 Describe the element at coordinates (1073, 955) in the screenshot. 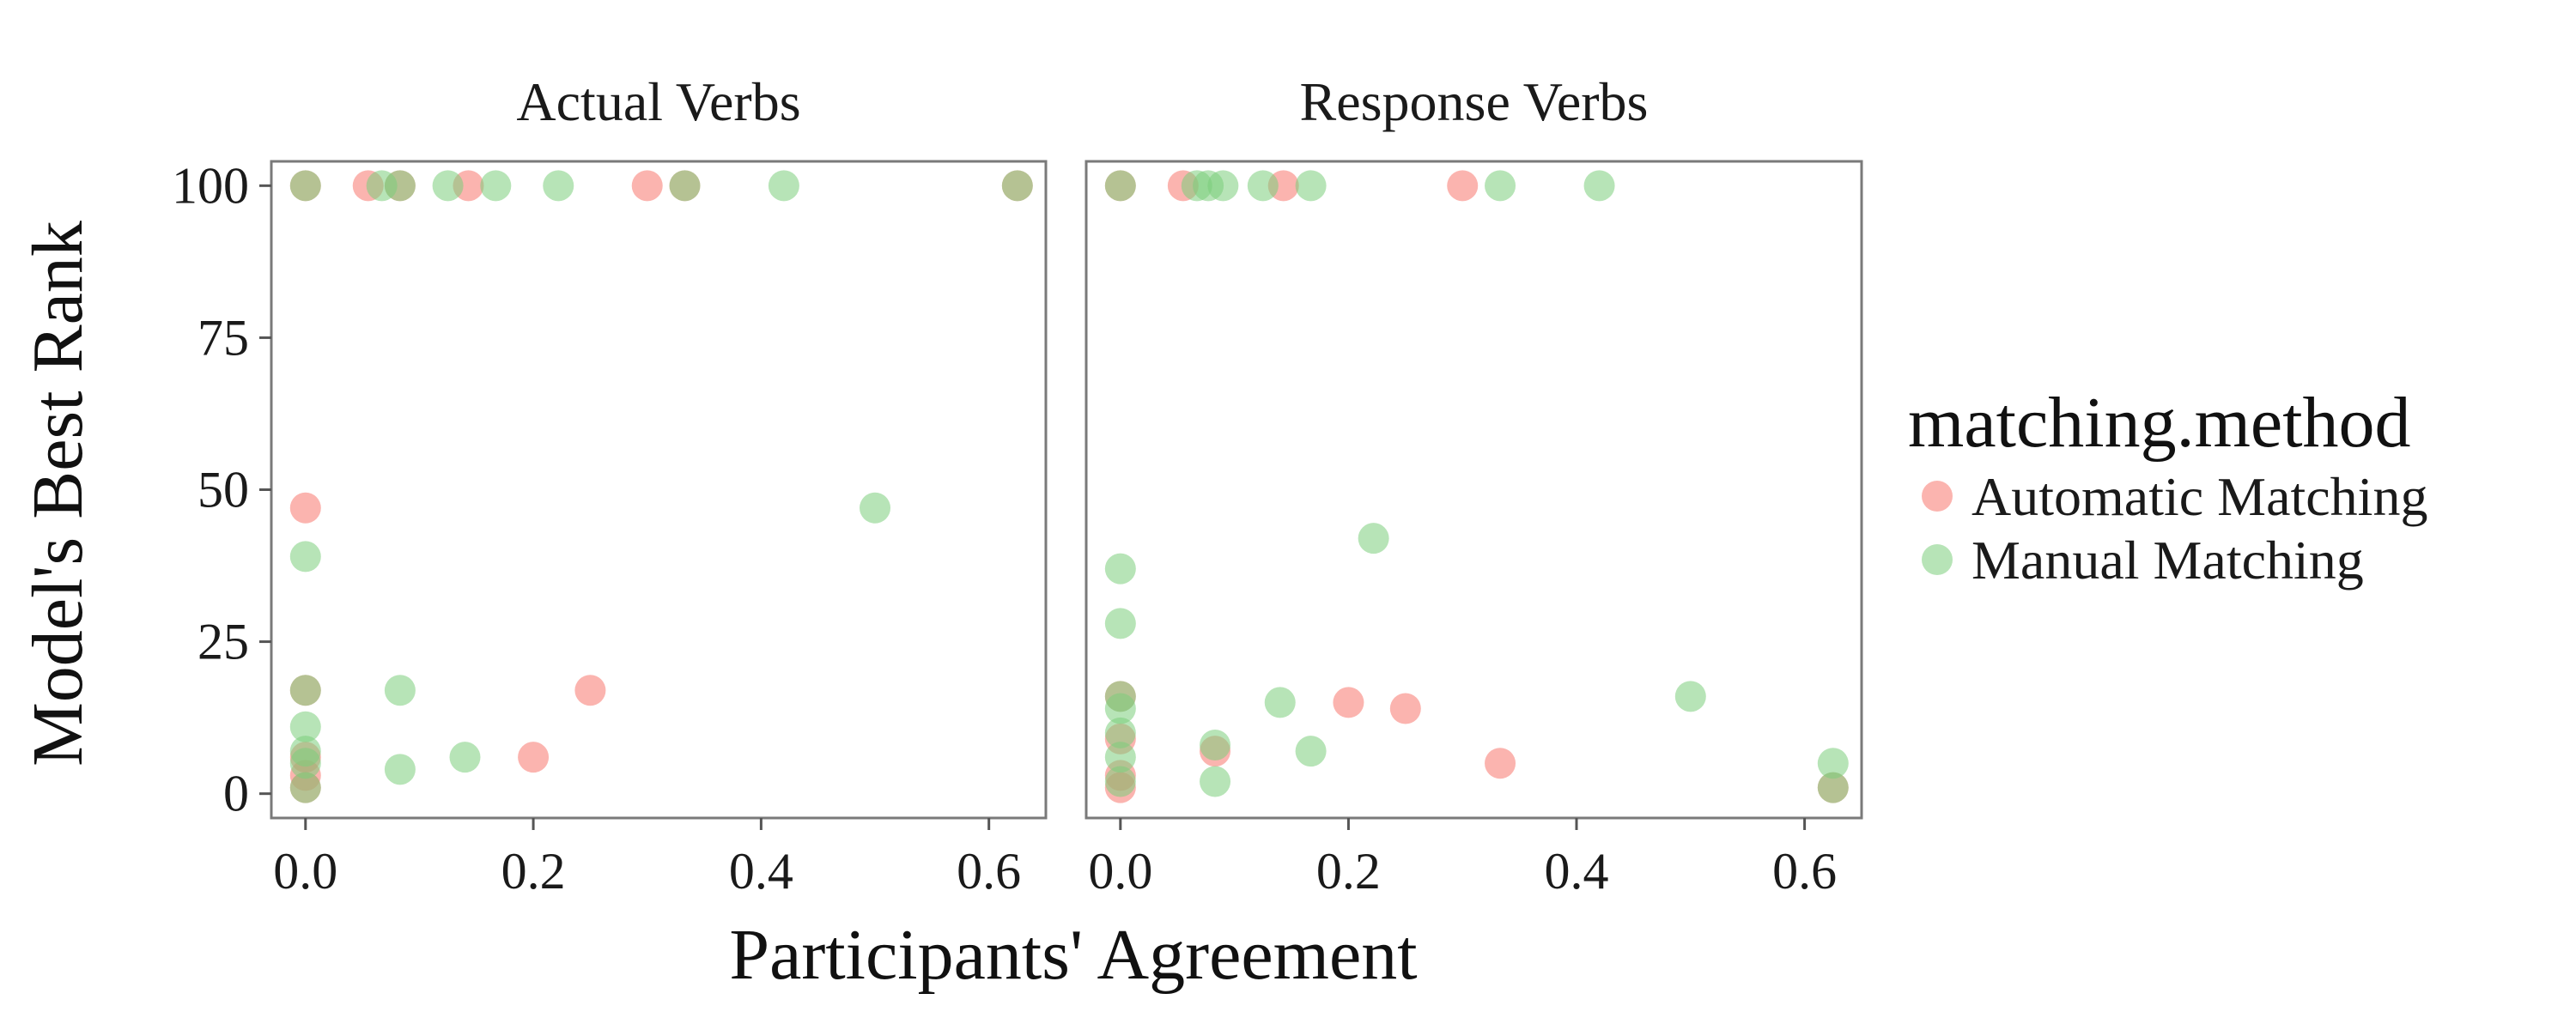

I see `x-axis-title: Participants' Agreement` at that location.